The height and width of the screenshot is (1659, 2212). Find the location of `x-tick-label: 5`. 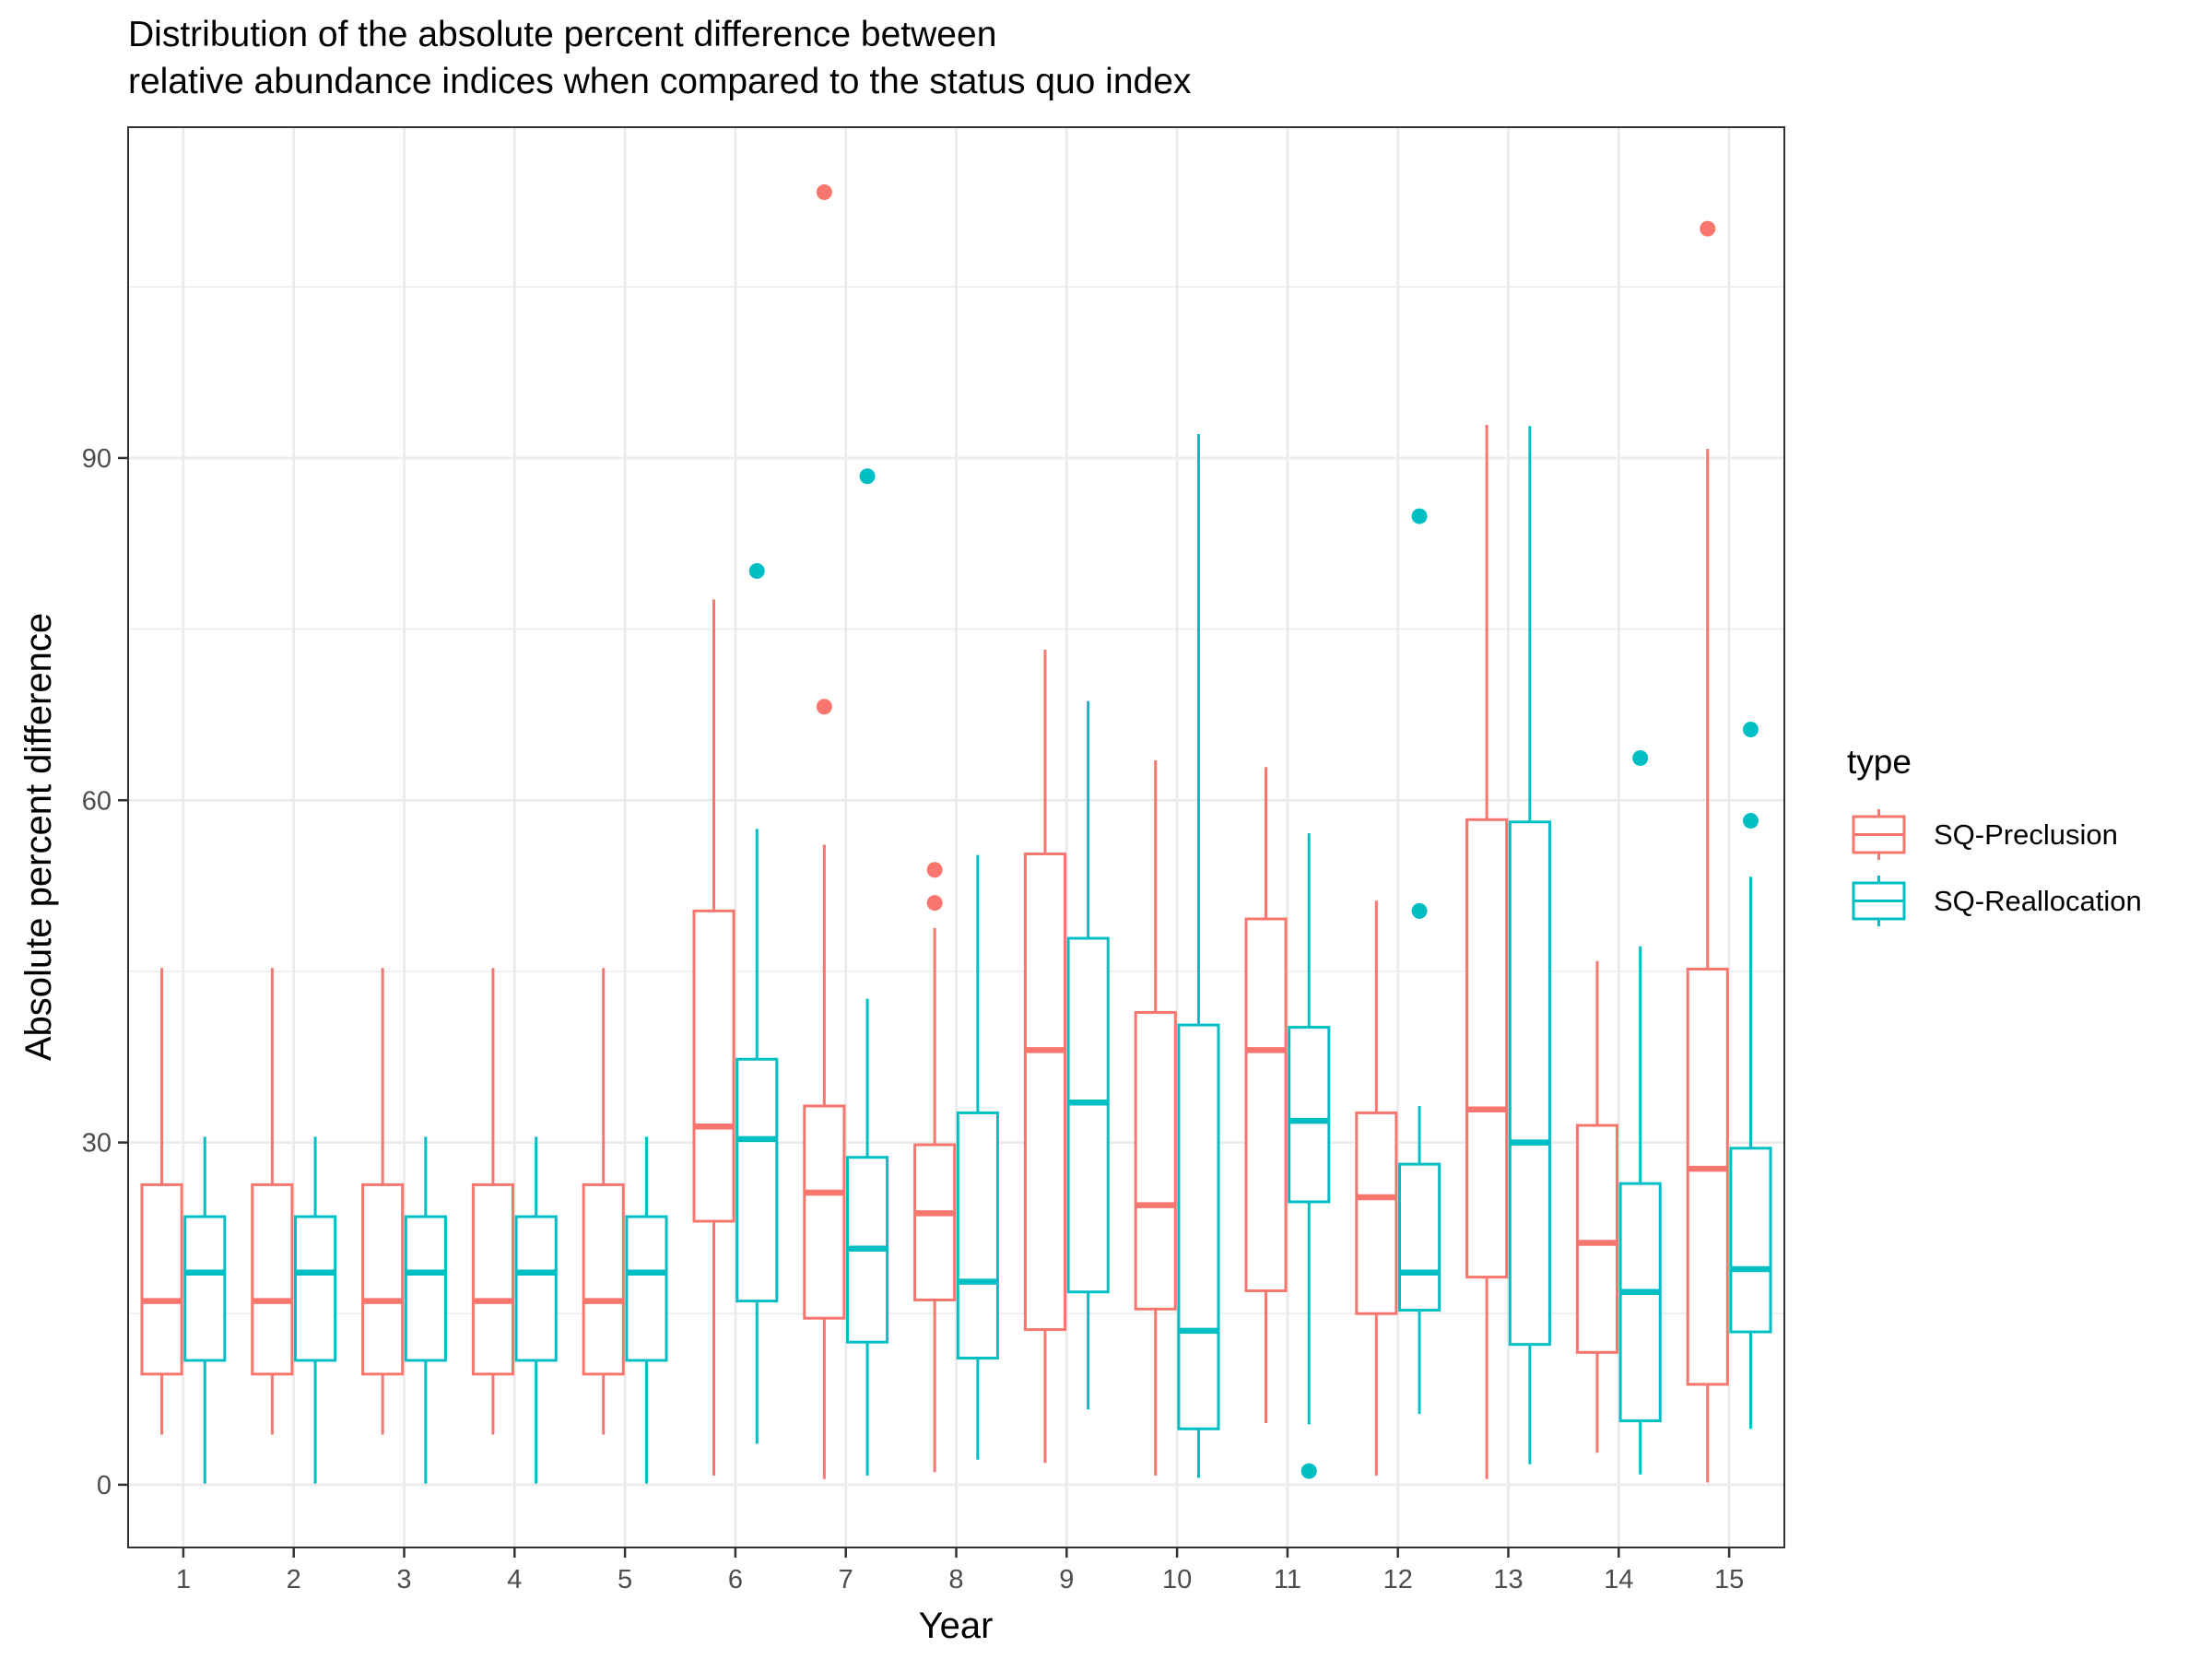

x-tick-label: 5 is located at coordinates (625, 1579).